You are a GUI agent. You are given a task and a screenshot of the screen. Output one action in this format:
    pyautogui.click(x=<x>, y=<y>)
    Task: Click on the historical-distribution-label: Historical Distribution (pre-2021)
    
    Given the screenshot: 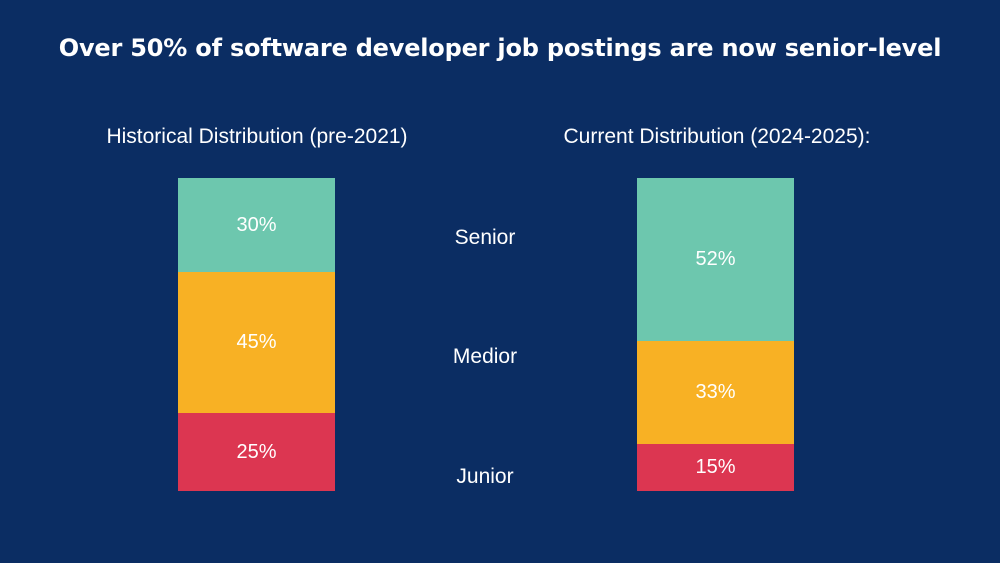 What is the action you would take?
    pyautogui.click(x=257, y=136)
    